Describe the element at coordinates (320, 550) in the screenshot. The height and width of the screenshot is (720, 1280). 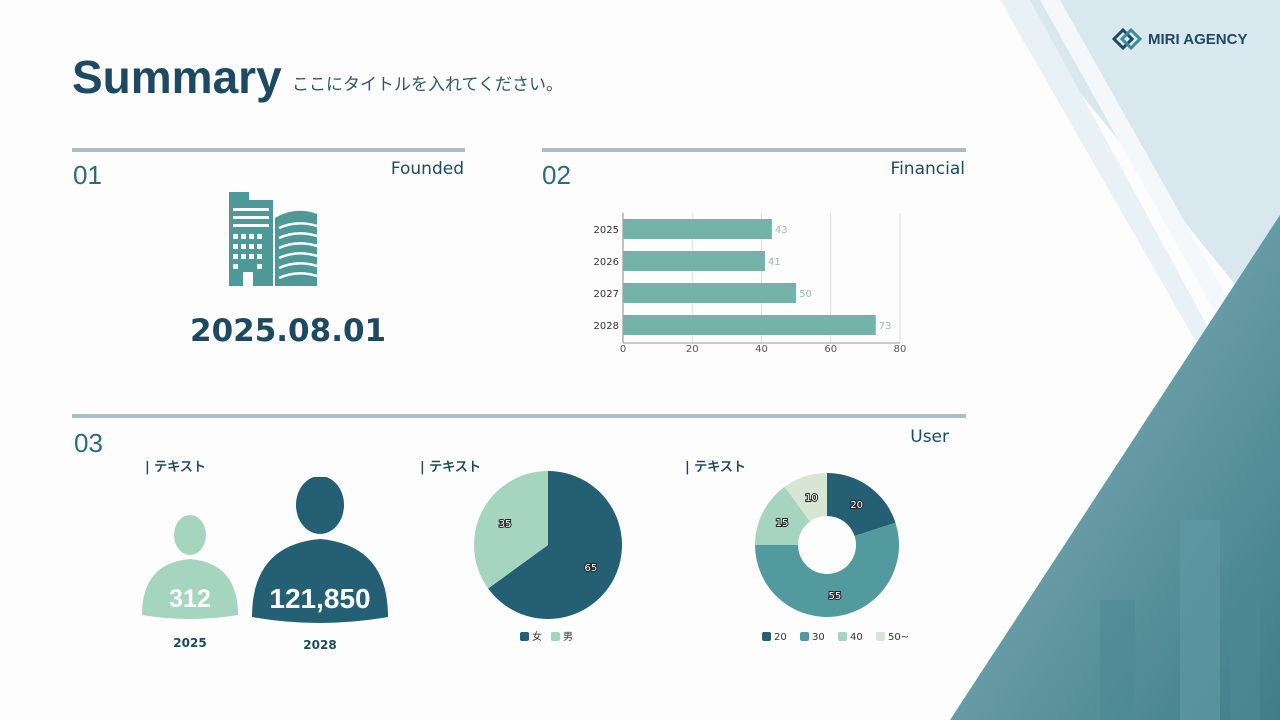
I see `person-large-icon` at that location.